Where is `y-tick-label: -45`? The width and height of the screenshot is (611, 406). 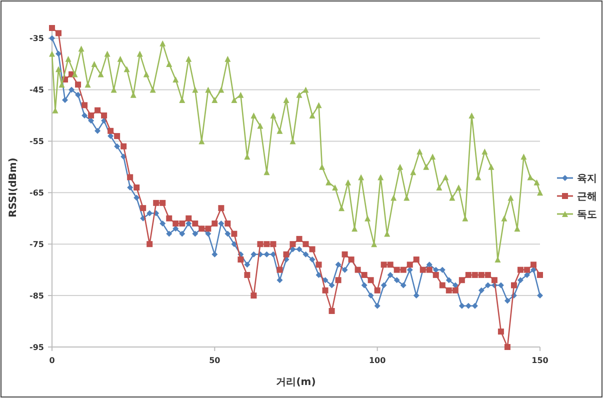
y-tick-label: -45 is located at coordinates (37, 90).